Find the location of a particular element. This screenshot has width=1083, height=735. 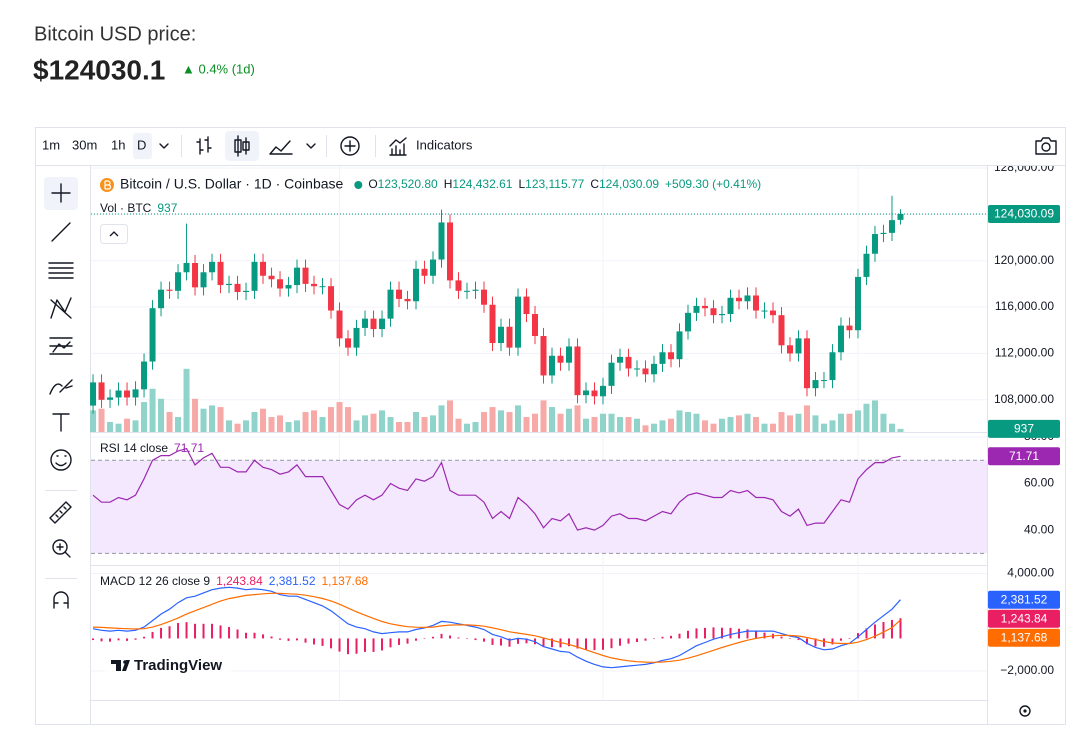

text-tool is located at coordinates (61, 422).